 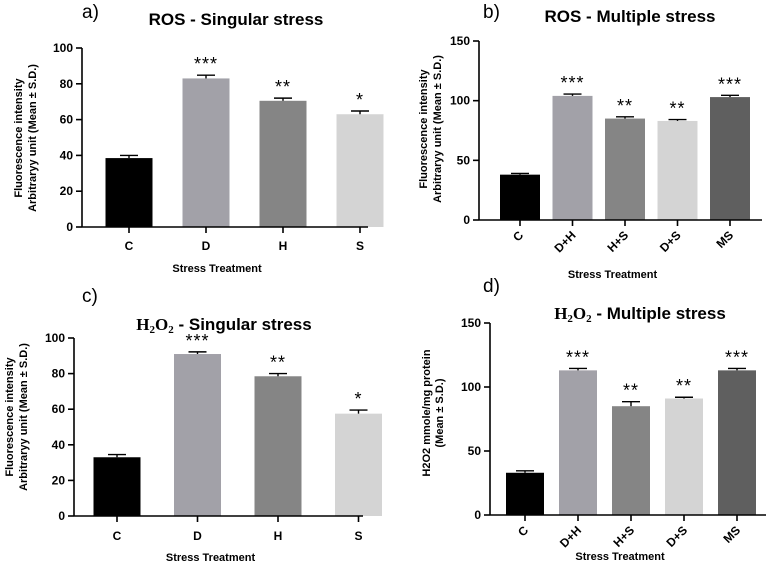 What do you see at coordinates (440, 412) in the screenshot?
I see `y-axis-label: (Mean ± S.D.)` at bounding box center [440, 412].